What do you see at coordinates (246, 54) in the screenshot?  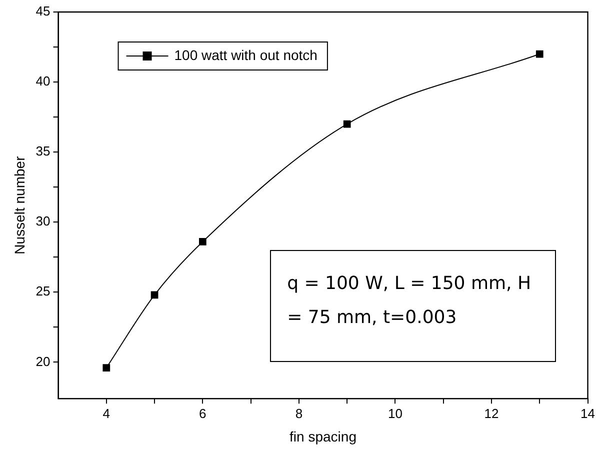 I see `legend-label: 100 watt with out notch` at bounding box center [246, 54].